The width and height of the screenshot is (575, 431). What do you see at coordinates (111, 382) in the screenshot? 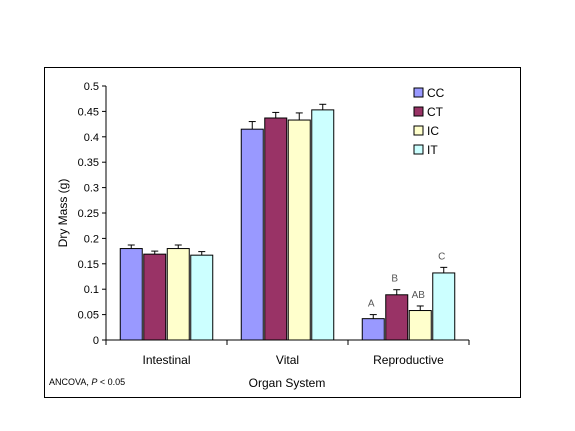
I see `footnote-suffix: < 0.05` at bounding box center [111, 382].